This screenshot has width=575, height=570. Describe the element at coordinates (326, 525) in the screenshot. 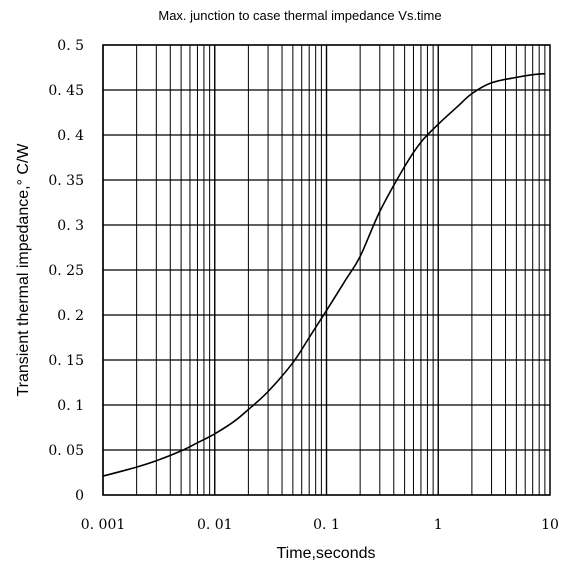

I see `x-tick-label-2: 0. 1` at that location.